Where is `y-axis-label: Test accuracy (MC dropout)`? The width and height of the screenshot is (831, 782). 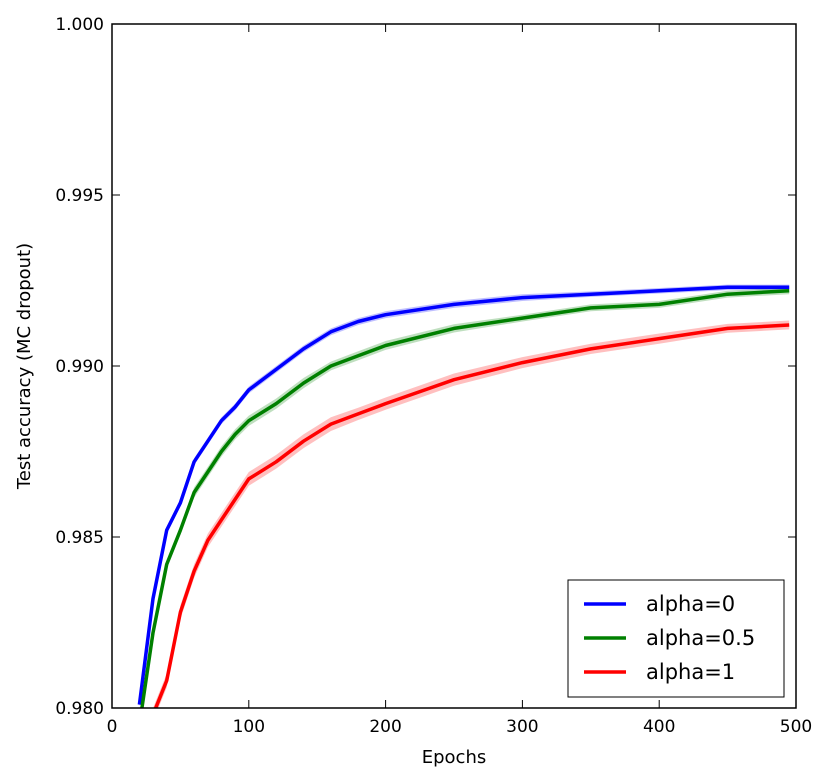 y-axis-label: Test accuracy (MC dropout) is located at coordinates (24, 366).